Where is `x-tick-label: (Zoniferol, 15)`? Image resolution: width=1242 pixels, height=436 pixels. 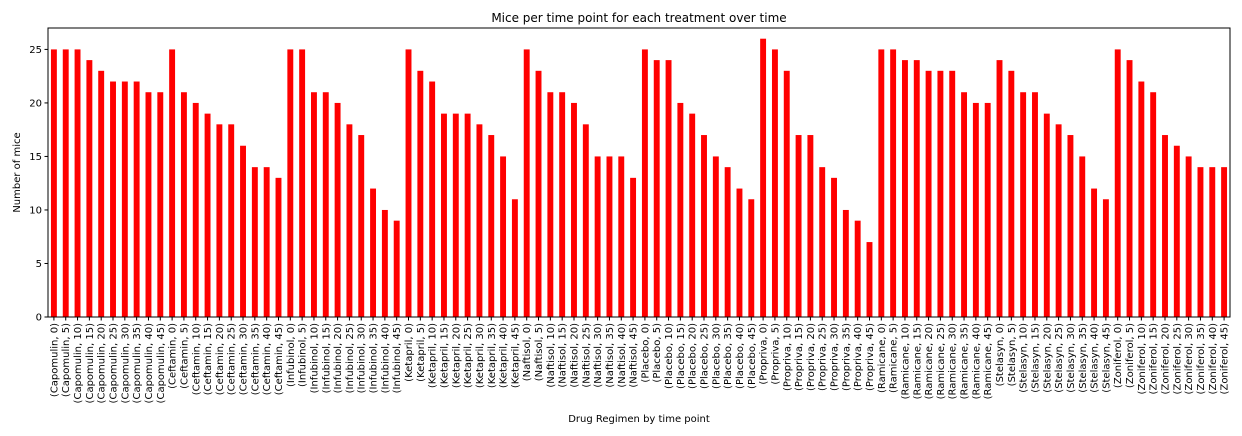
x-tick-label: (Zoniferol, 15) is located at coordinates (1154, 359).